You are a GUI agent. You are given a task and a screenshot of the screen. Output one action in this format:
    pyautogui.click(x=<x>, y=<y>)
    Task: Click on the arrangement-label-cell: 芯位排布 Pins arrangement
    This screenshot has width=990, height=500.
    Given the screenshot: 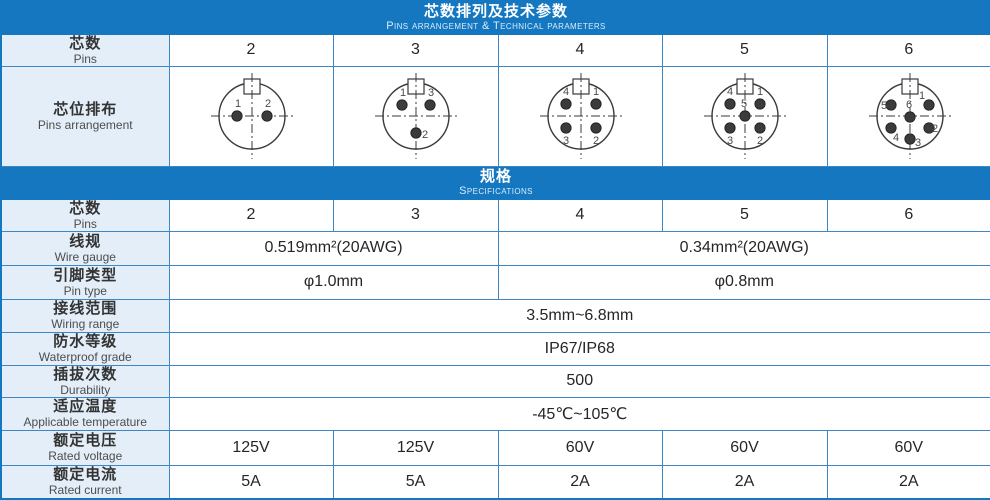 What is the action you would take?
    pyautogui.click(x=85, y=116)
    